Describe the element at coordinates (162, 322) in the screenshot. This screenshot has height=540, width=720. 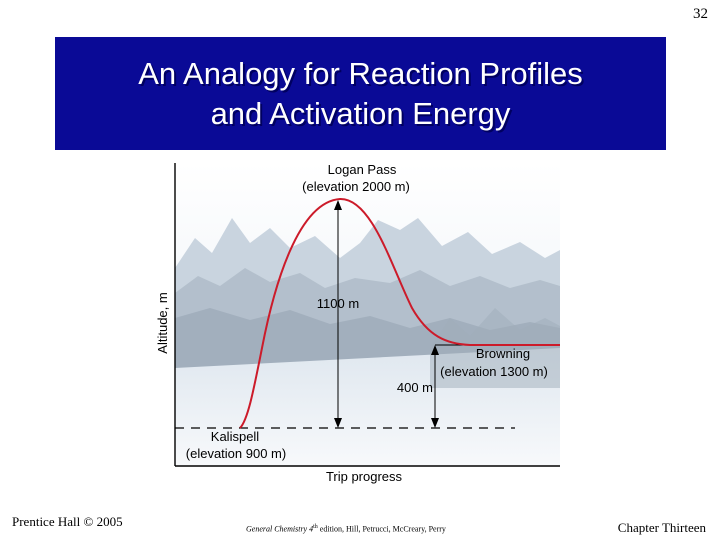
I see `y-axis-label: Altitude, m` at that location.